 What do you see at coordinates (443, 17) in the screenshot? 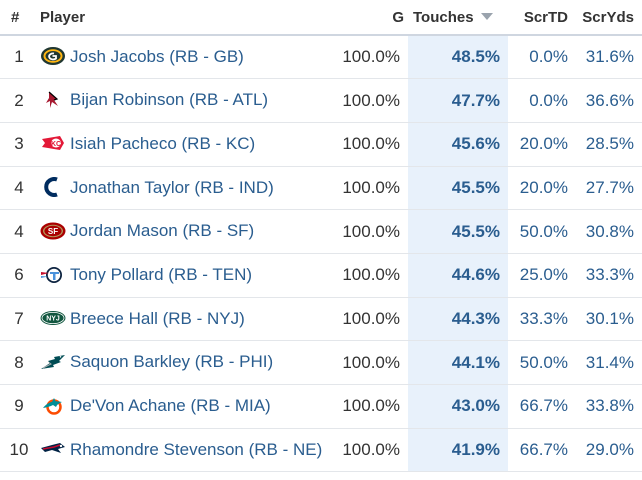
I see `touches-column-label: Touches` at bounding box center [443, 17].